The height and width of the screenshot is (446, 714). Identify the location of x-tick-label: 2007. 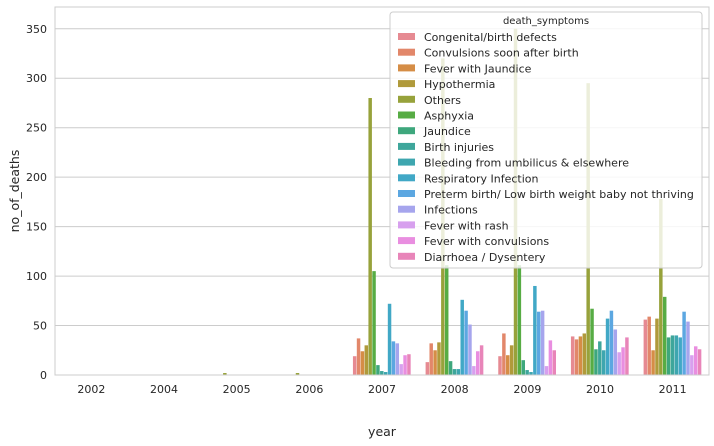
(382, 389).